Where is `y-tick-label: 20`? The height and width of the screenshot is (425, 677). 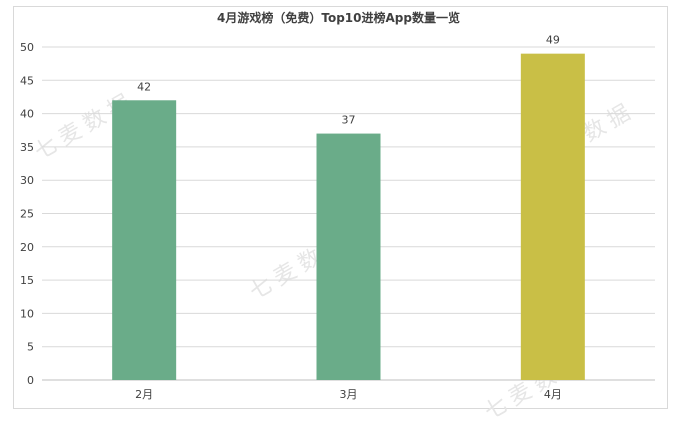
y-tick-label: 20 is located at coordinates (27, 247).